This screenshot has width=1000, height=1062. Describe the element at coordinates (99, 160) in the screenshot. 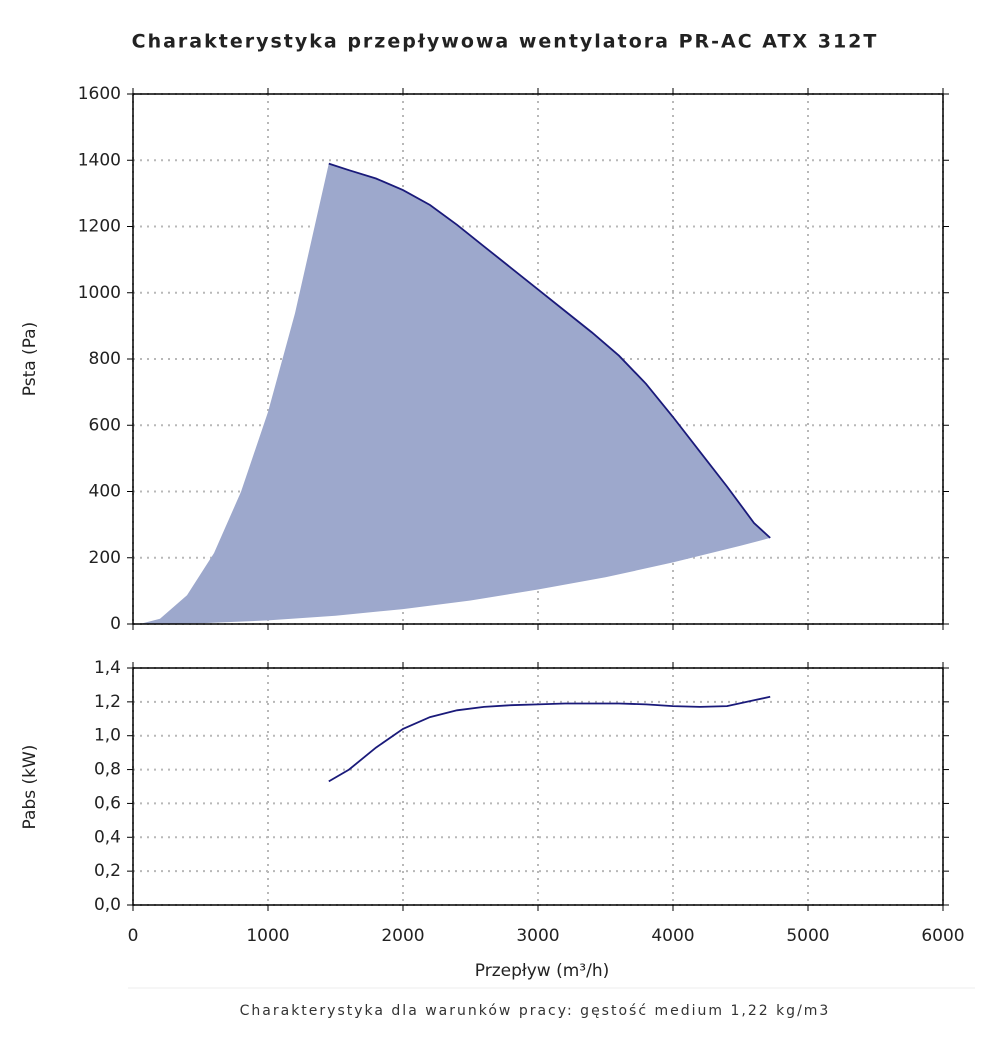

I see `y-tick-label: 1400` at that location.